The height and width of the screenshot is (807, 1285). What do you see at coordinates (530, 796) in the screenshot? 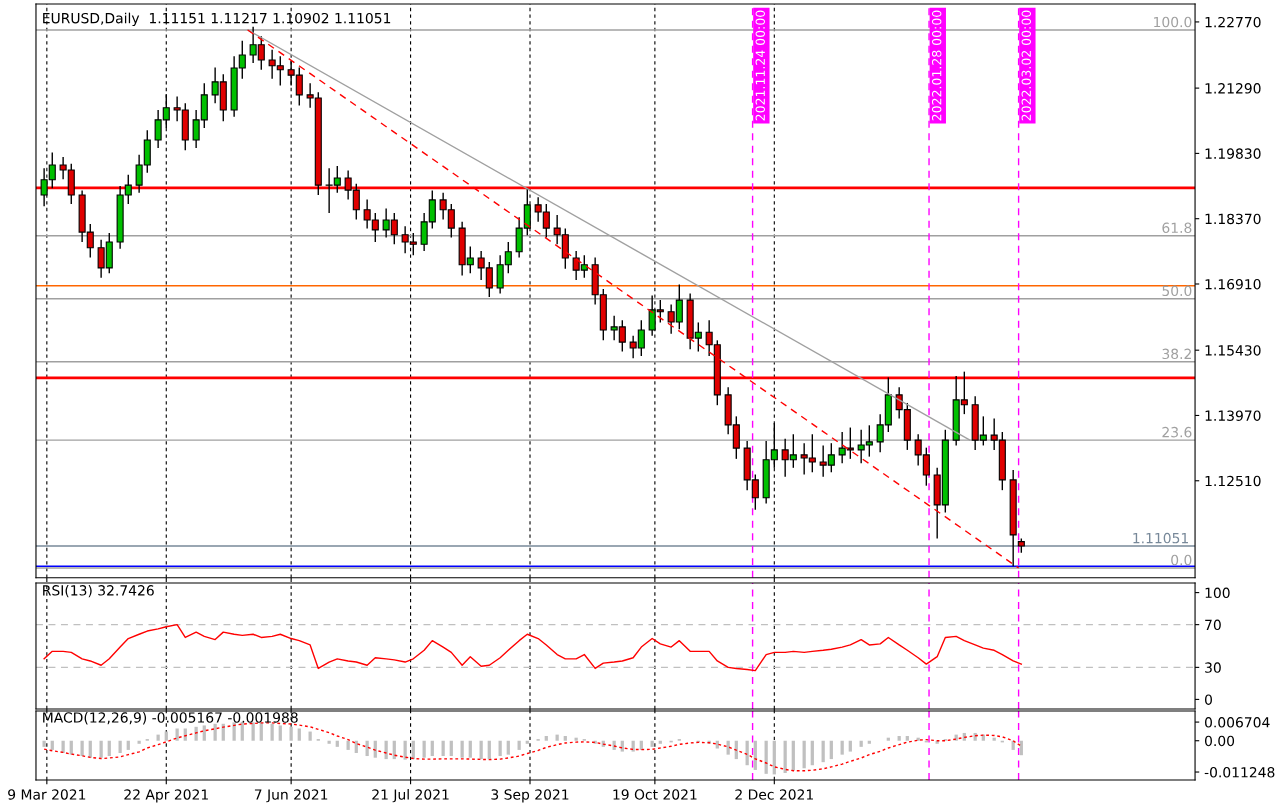
I see `x-tick-label: 3 Sep 2021` at bounding box center [530, 796].